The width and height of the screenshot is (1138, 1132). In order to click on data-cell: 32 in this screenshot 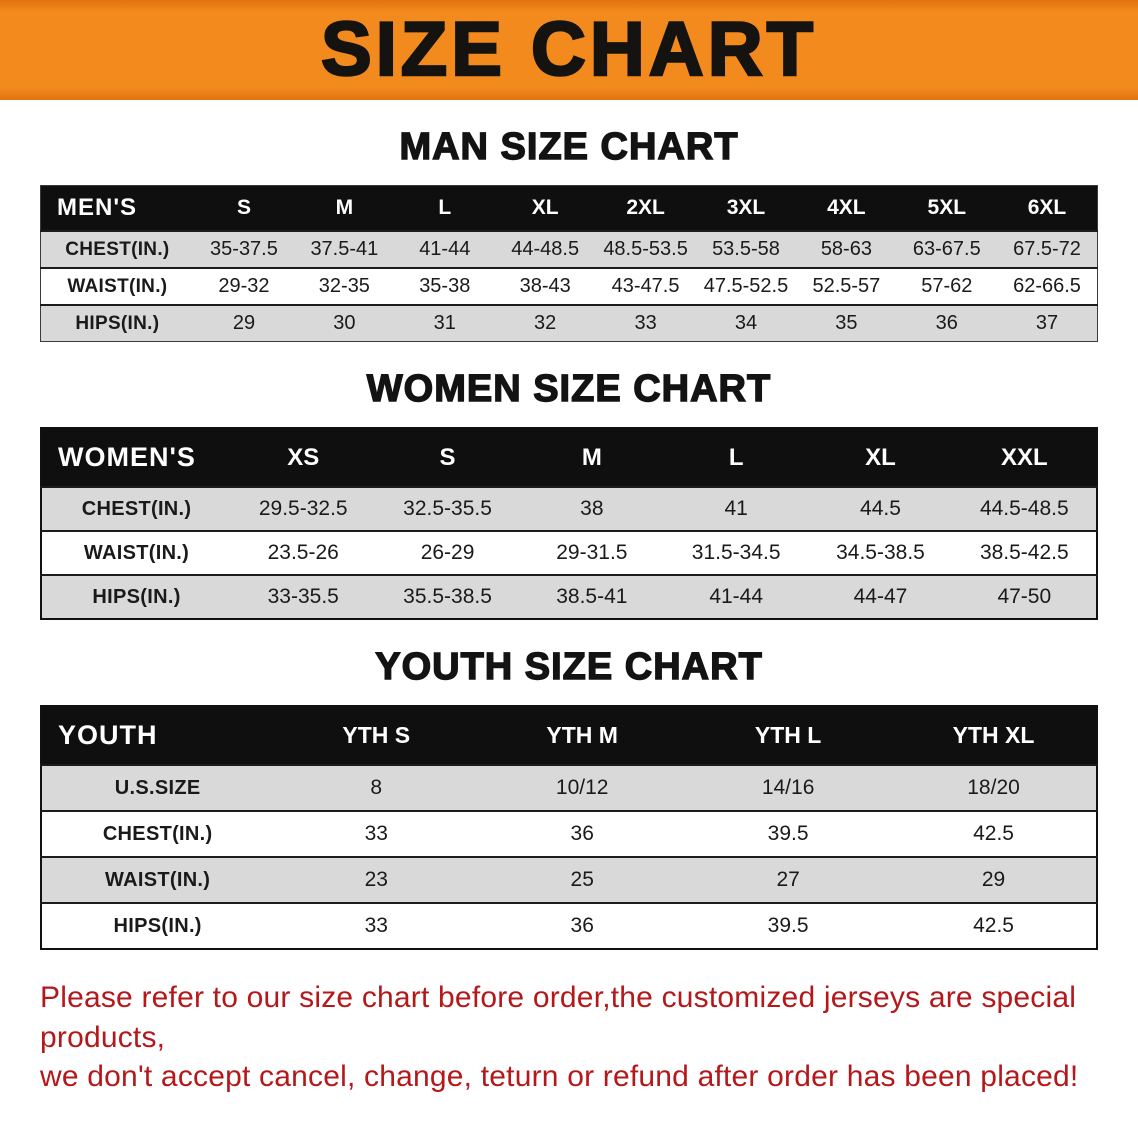, I will do `click(545, 323)`.